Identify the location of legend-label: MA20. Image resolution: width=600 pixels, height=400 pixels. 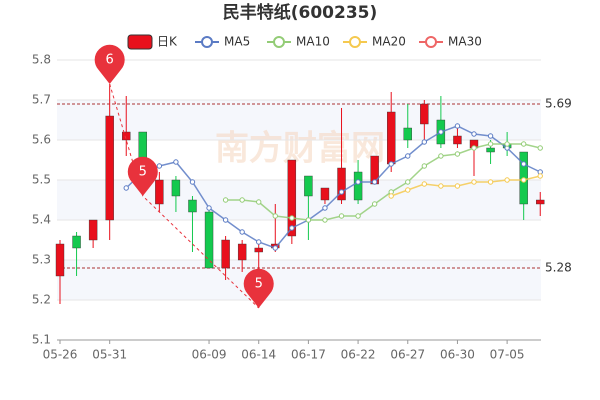
(389, 42).